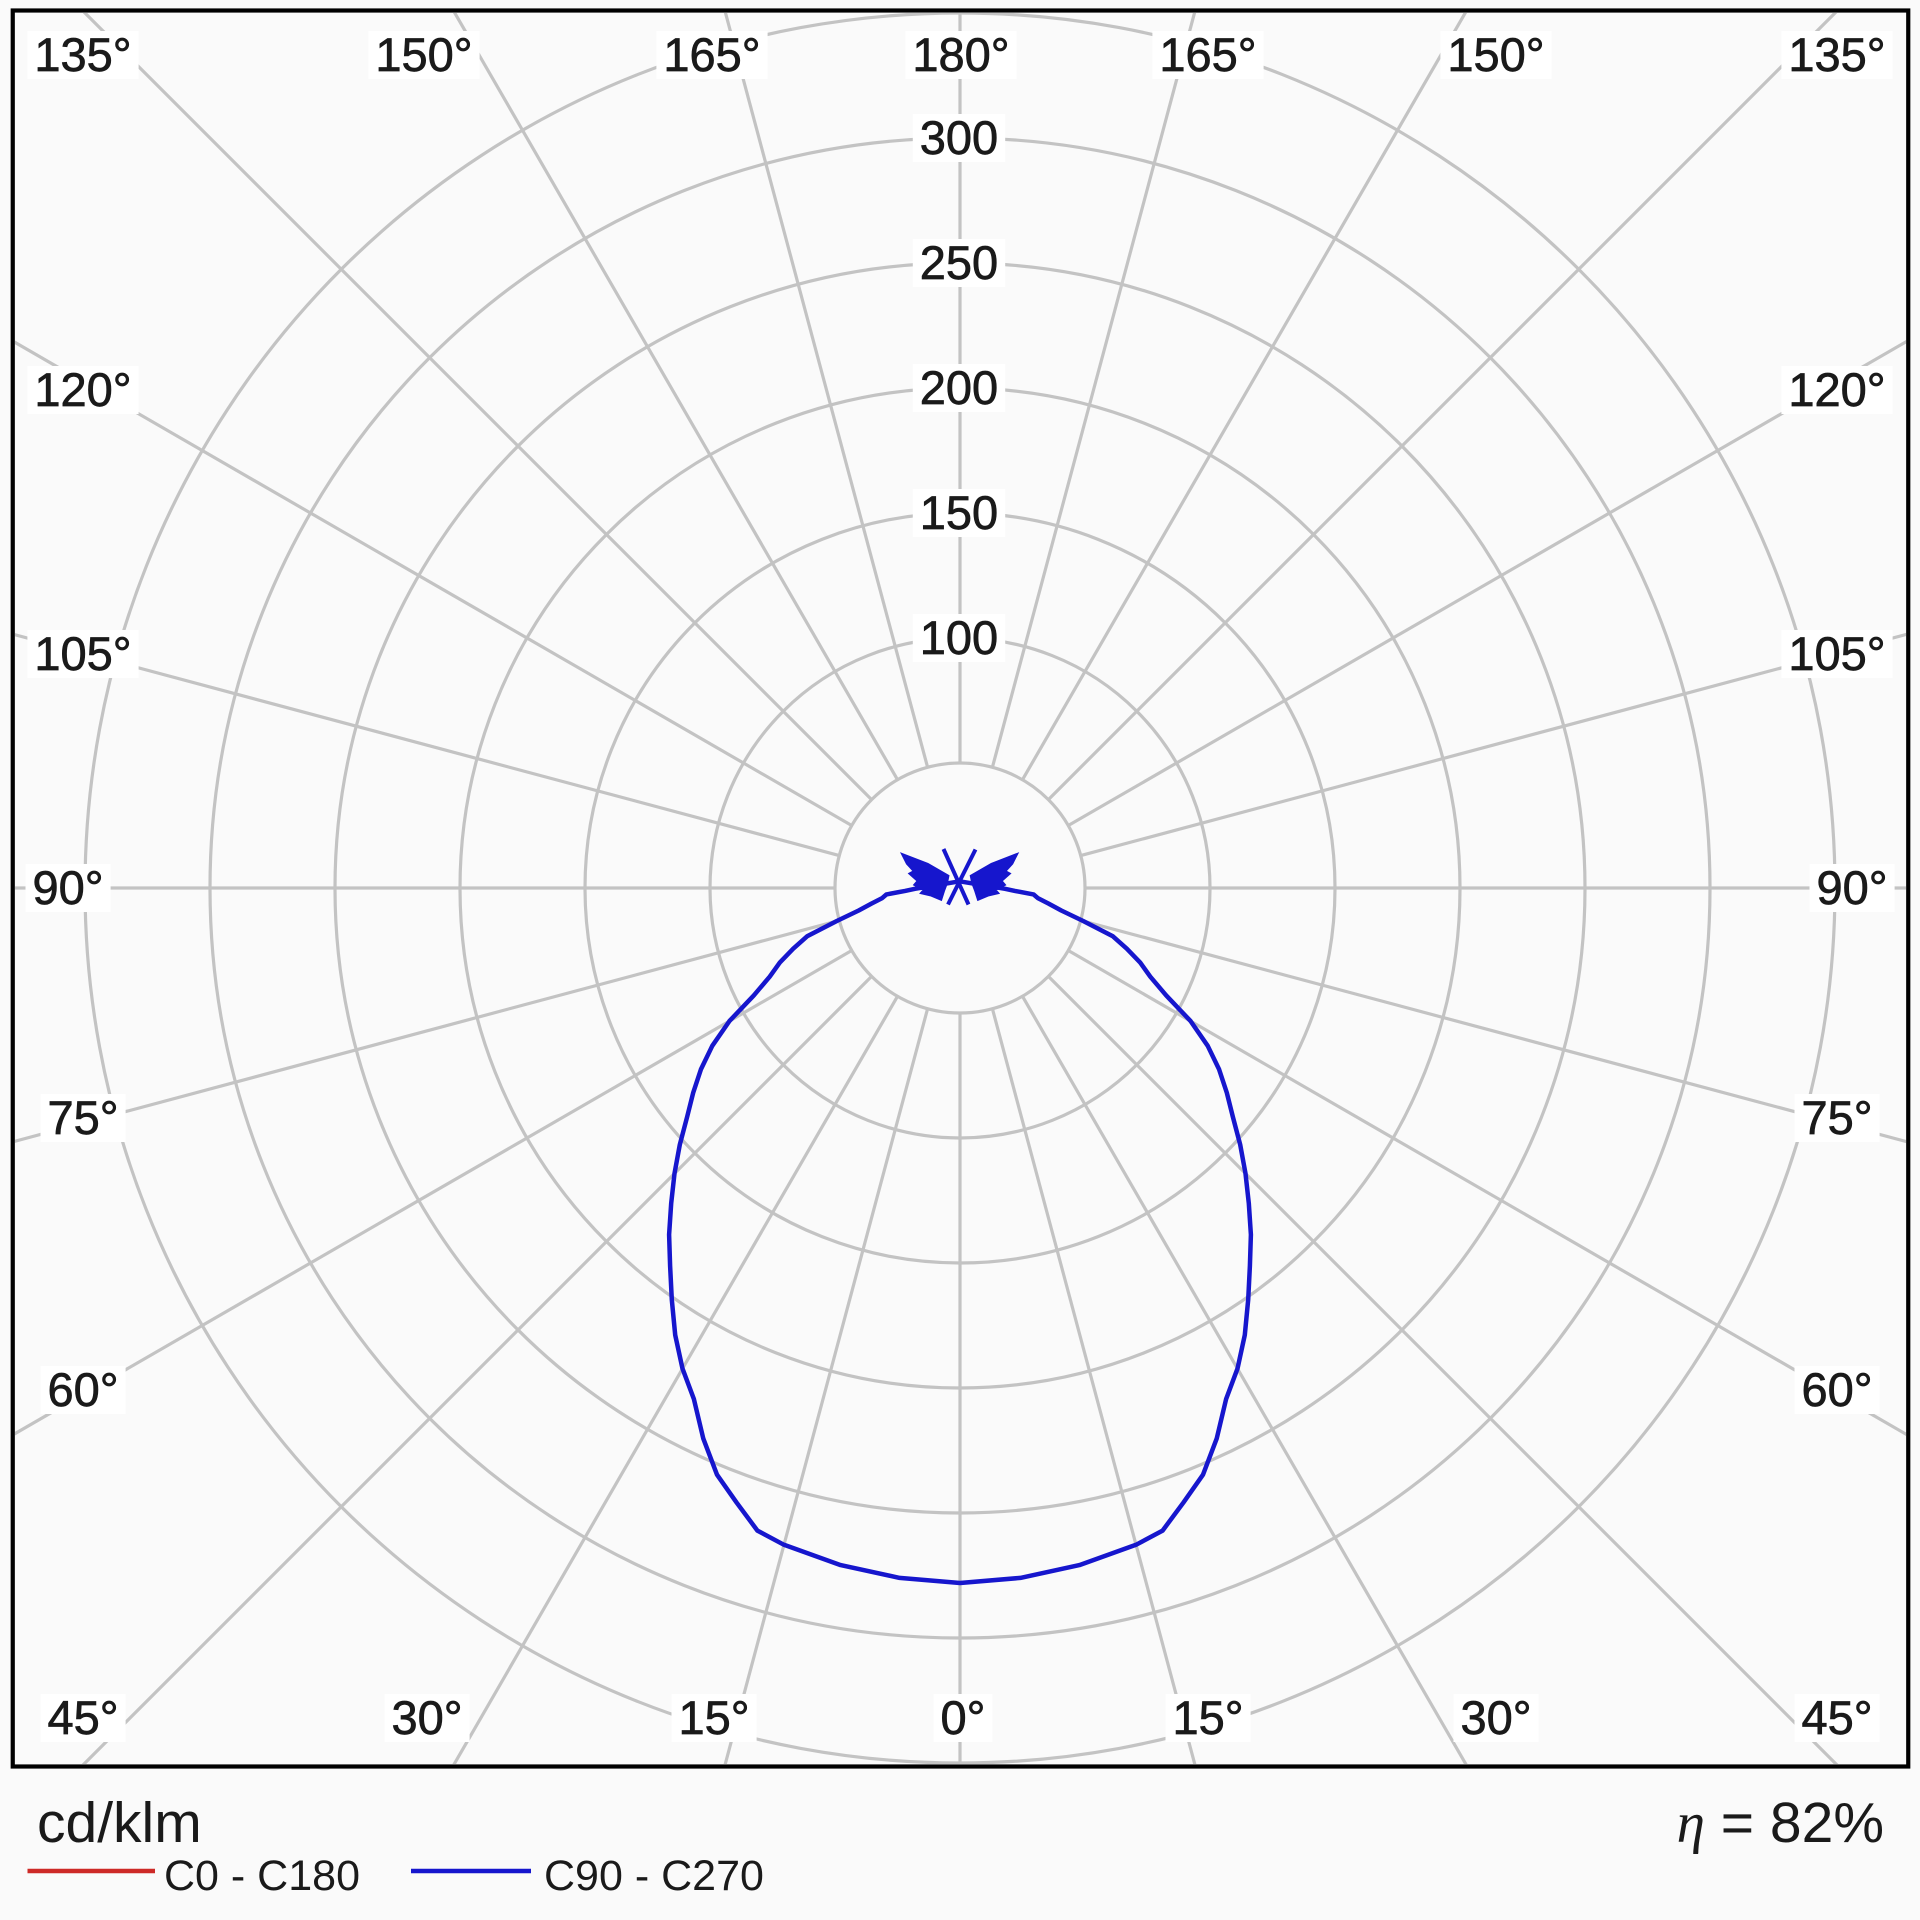  Describe the element at coordinates (654, 1876) in the screenshot. I see `svg-text: C90 - C270` at that location.